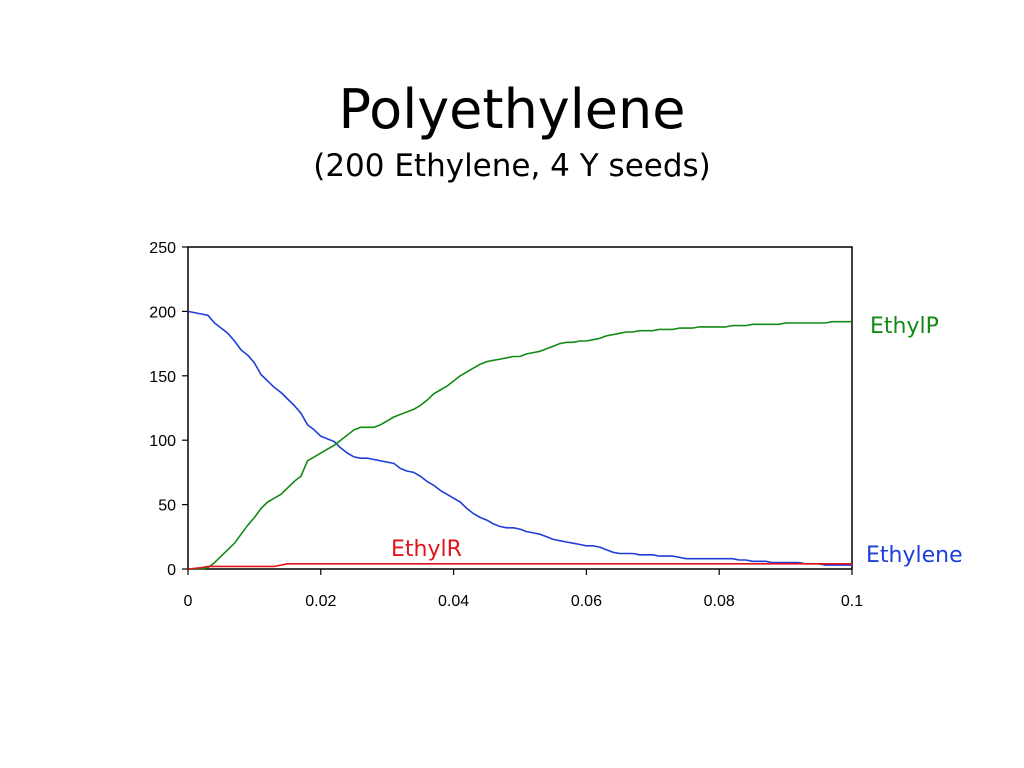  Describe the element at coordinates (171, 570) in the screenshot. I see `y-tick-label: 0` at that location.